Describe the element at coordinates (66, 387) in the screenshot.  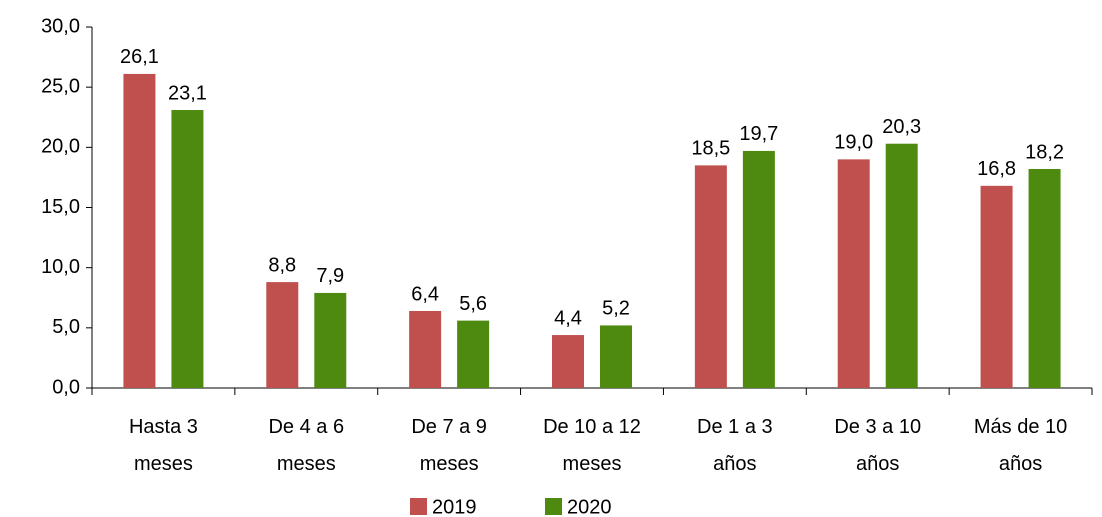
I see `y-tick-label: 0,0` at that location.